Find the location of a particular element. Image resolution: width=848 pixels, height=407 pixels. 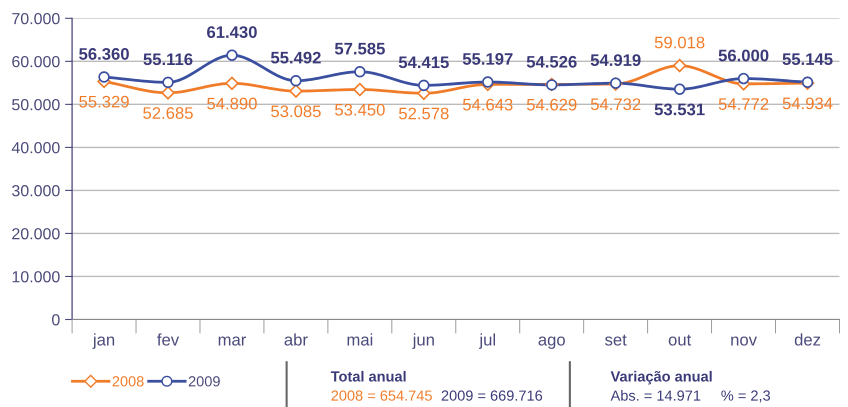

data-label: 54.732 is located at coordinates (615, 104).